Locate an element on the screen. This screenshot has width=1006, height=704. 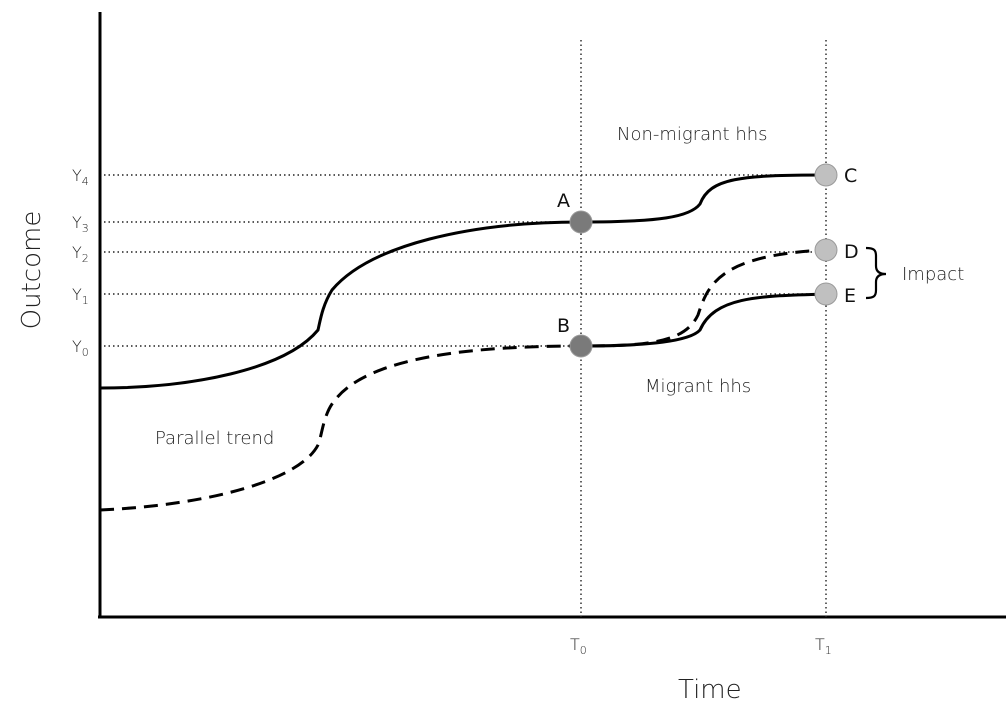
migrant-curve is located at coordinates (703, 320).